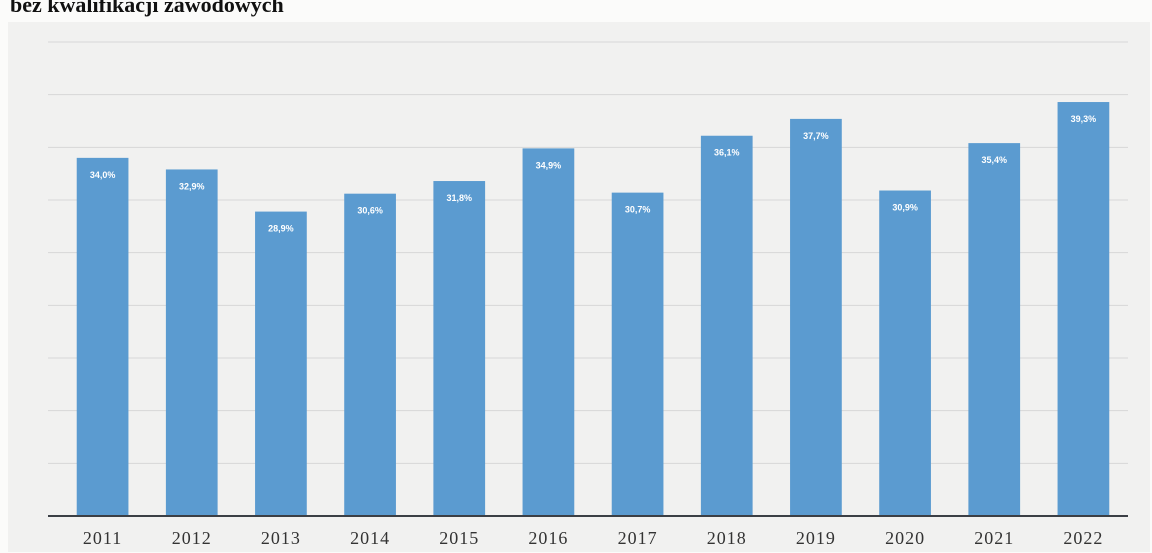  Describe the element at coordinates (905, 353) in the screenshot. I see `bar-2020` at that location.